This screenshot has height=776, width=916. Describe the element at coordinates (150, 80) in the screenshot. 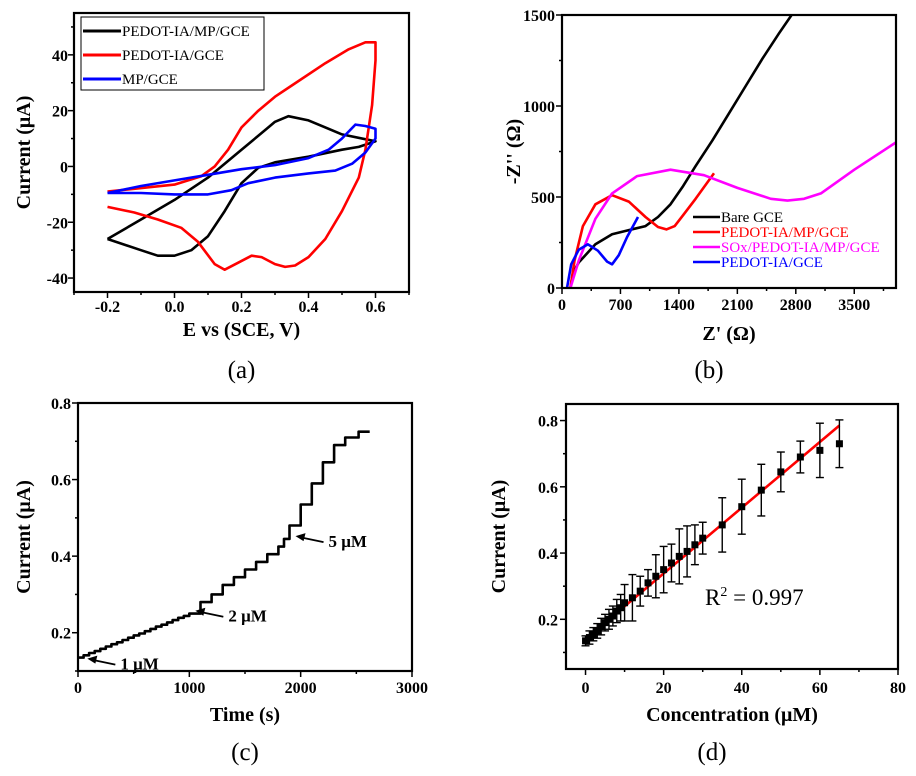

I see `legend-label: MP/GCE` at that location.